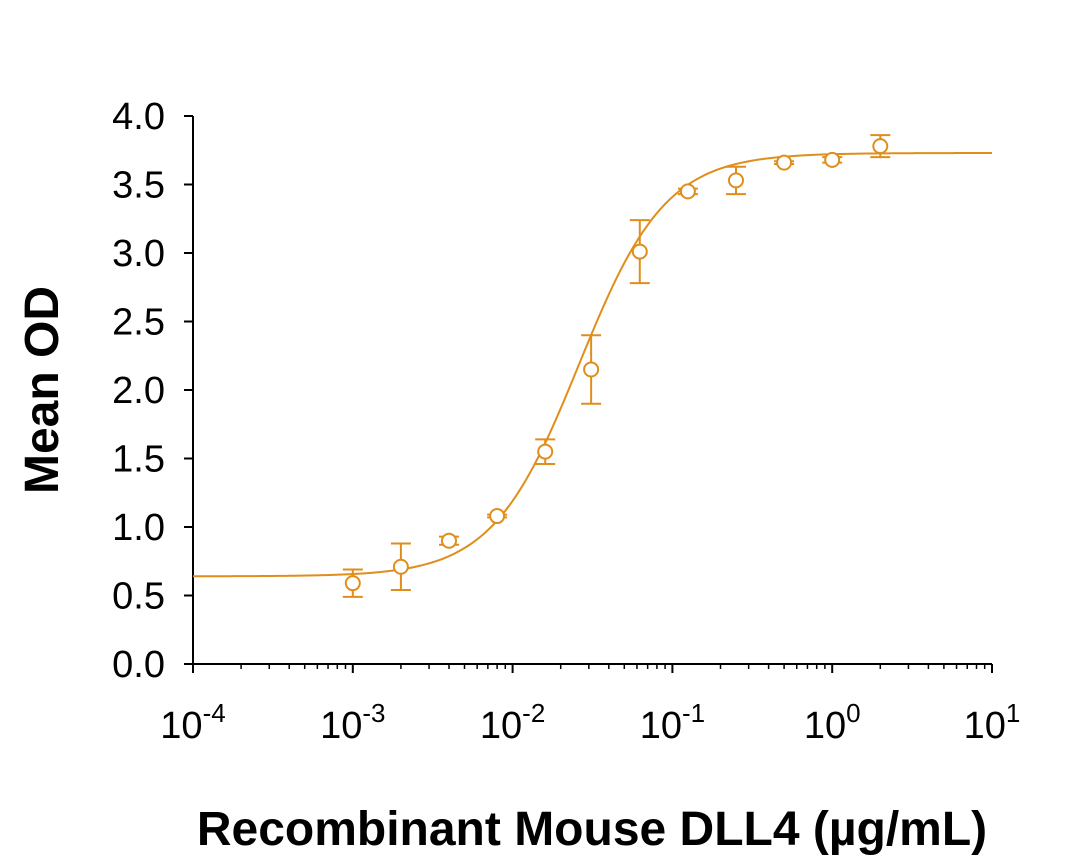 The height and width of the screenshot is (863, 1080). Describe the element at coordinates (992, 722) in the screenshot. I see `x-tick-label: 10¹` at that location.